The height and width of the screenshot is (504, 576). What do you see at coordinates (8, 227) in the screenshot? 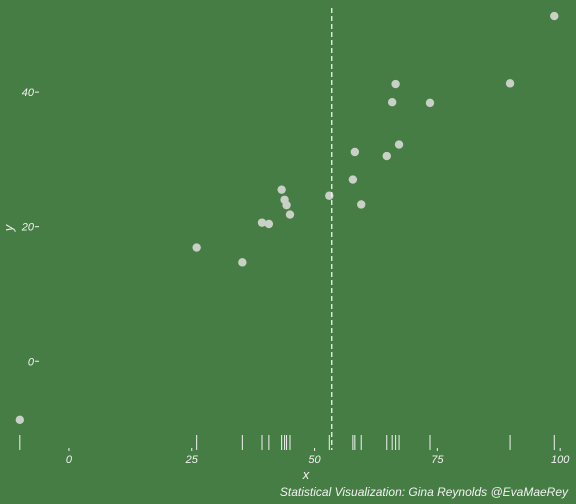
I see `y-axis-title: y` at bounding box center [8, 227].